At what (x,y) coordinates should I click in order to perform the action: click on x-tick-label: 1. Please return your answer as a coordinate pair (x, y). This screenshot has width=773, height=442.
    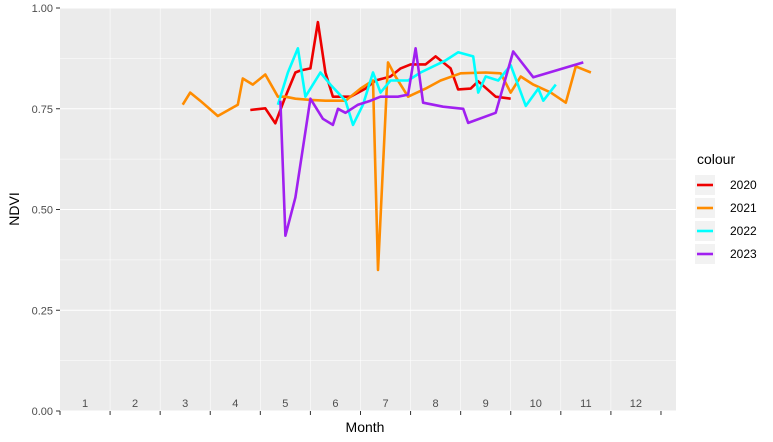
    Looking at the image, I should click on (85, 404).